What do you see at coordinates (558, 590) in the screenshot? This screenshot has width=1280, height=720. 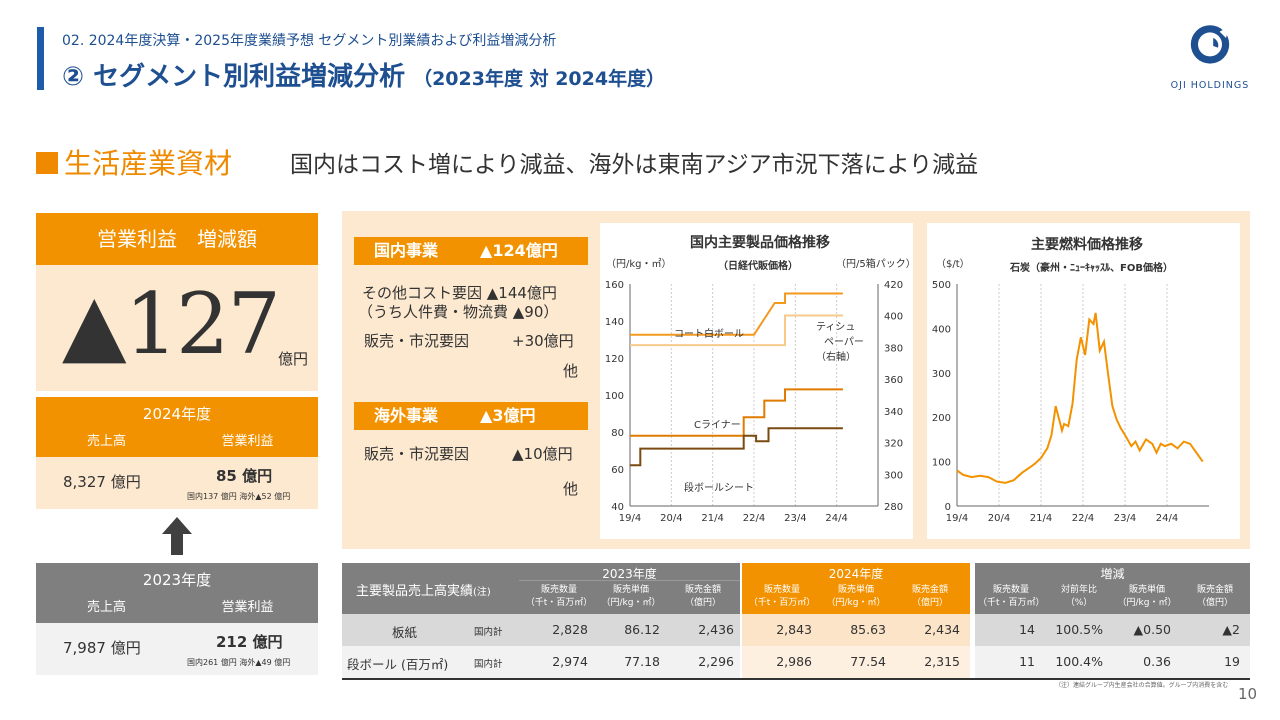 I see `subheader-qty-23: 販売数量` at bounding box center [558, 590].